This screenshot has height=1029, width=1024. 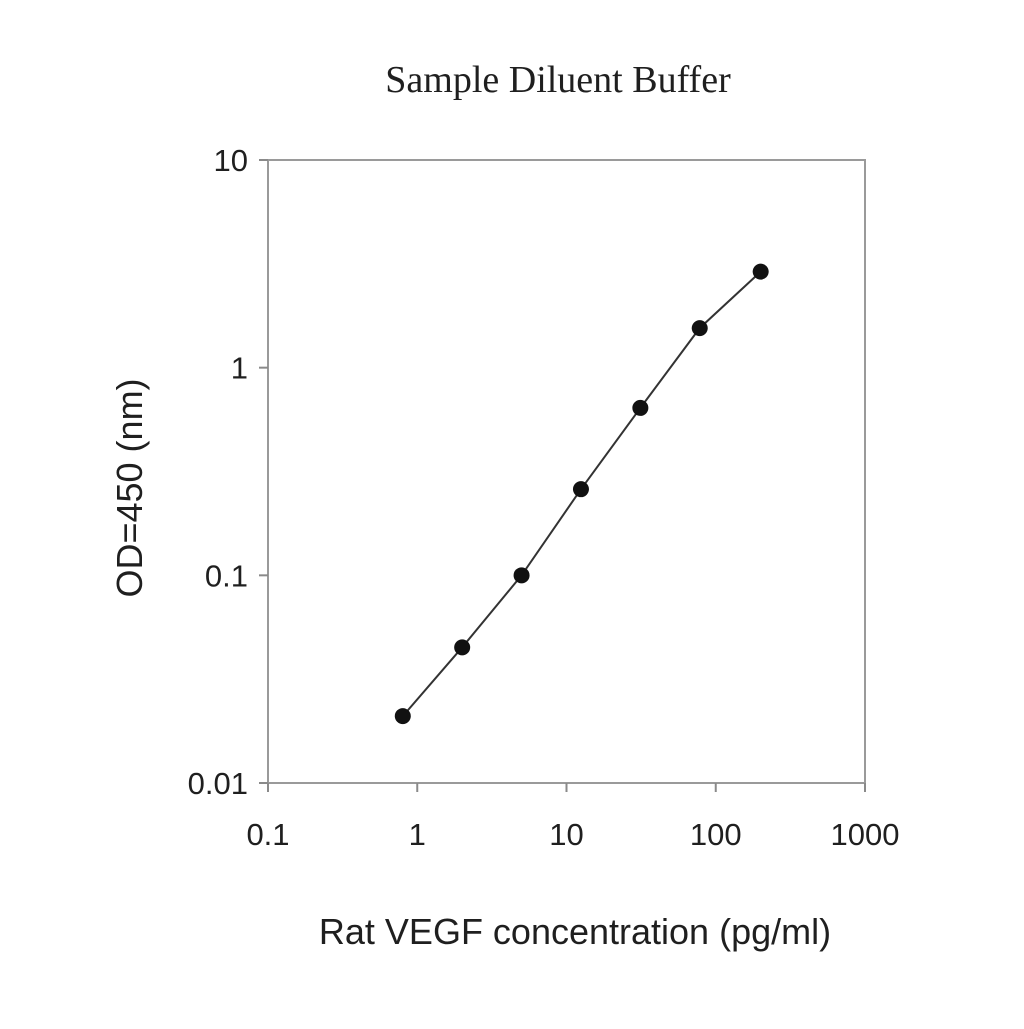 What do you see at coordinates (129, 487) in the screenshot?
I see `y-axis-label: OD=450 (nm)` at bounding box center [129, 487].